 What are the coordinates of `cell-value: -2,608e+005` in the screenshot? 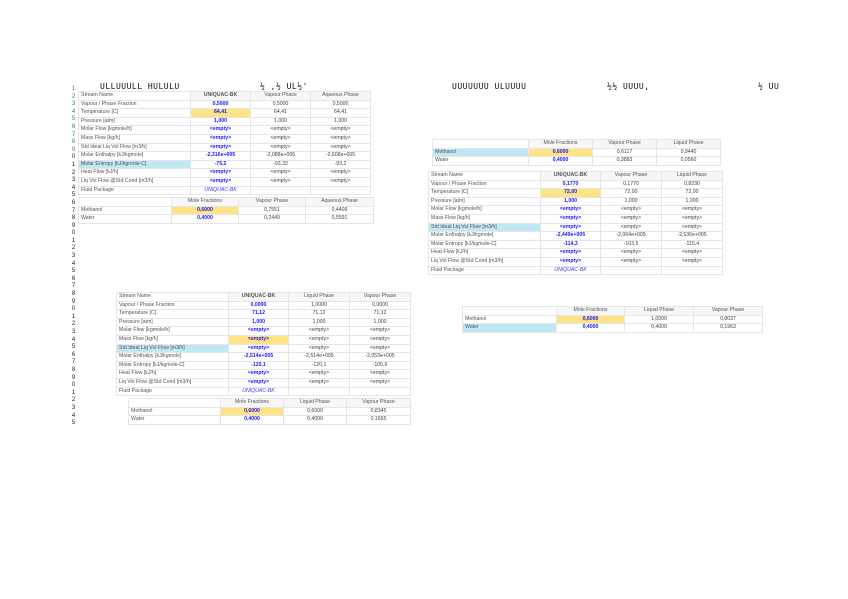 It's located at (340, 156).